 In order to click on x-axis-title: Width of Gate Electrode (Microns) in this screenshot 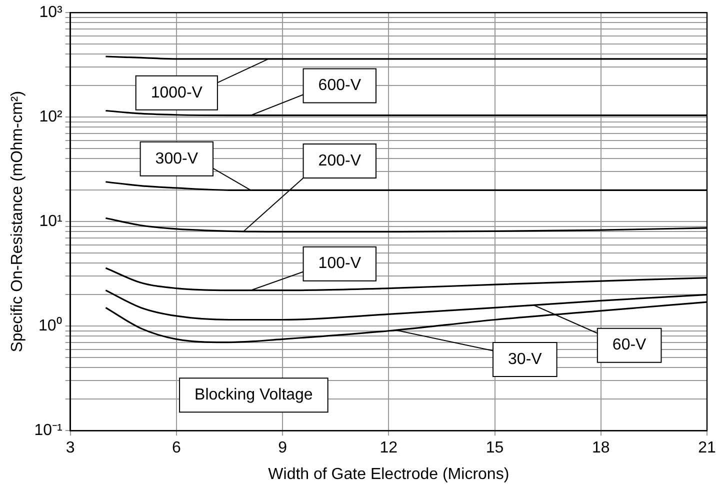, I will do `click(389, 474)`.